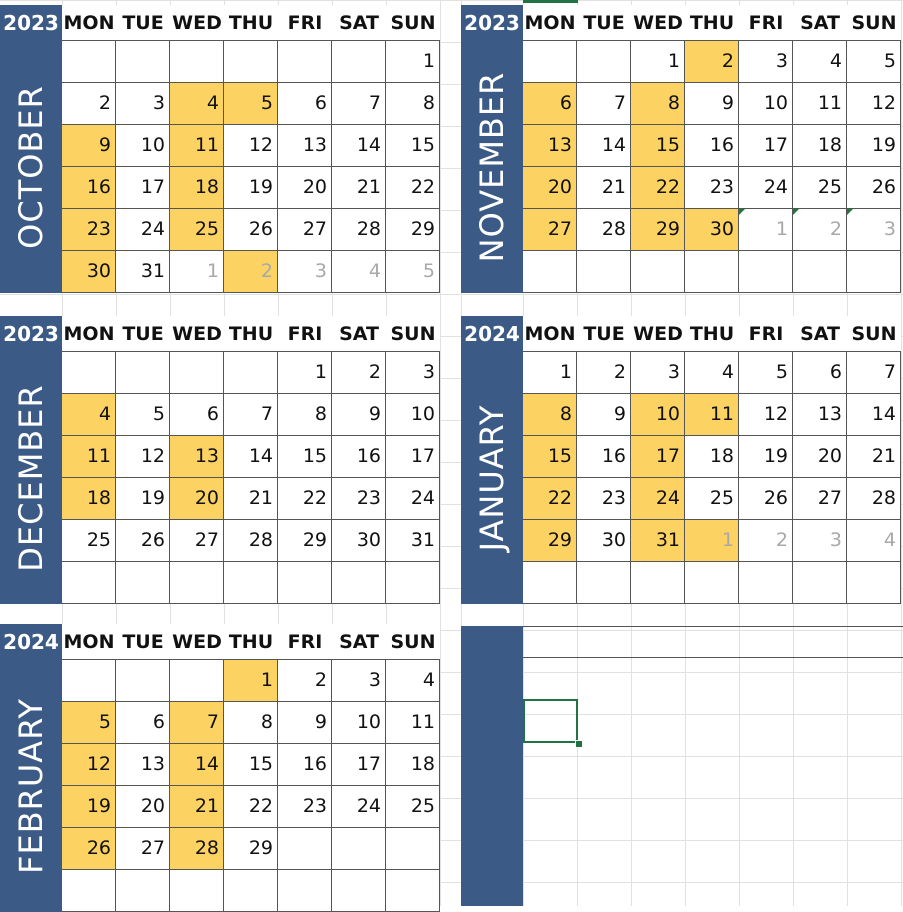  What do you see at coordinates (251, 230) in the screenshot?
I see `day-cell: 26` at bounding box center [251, 230].